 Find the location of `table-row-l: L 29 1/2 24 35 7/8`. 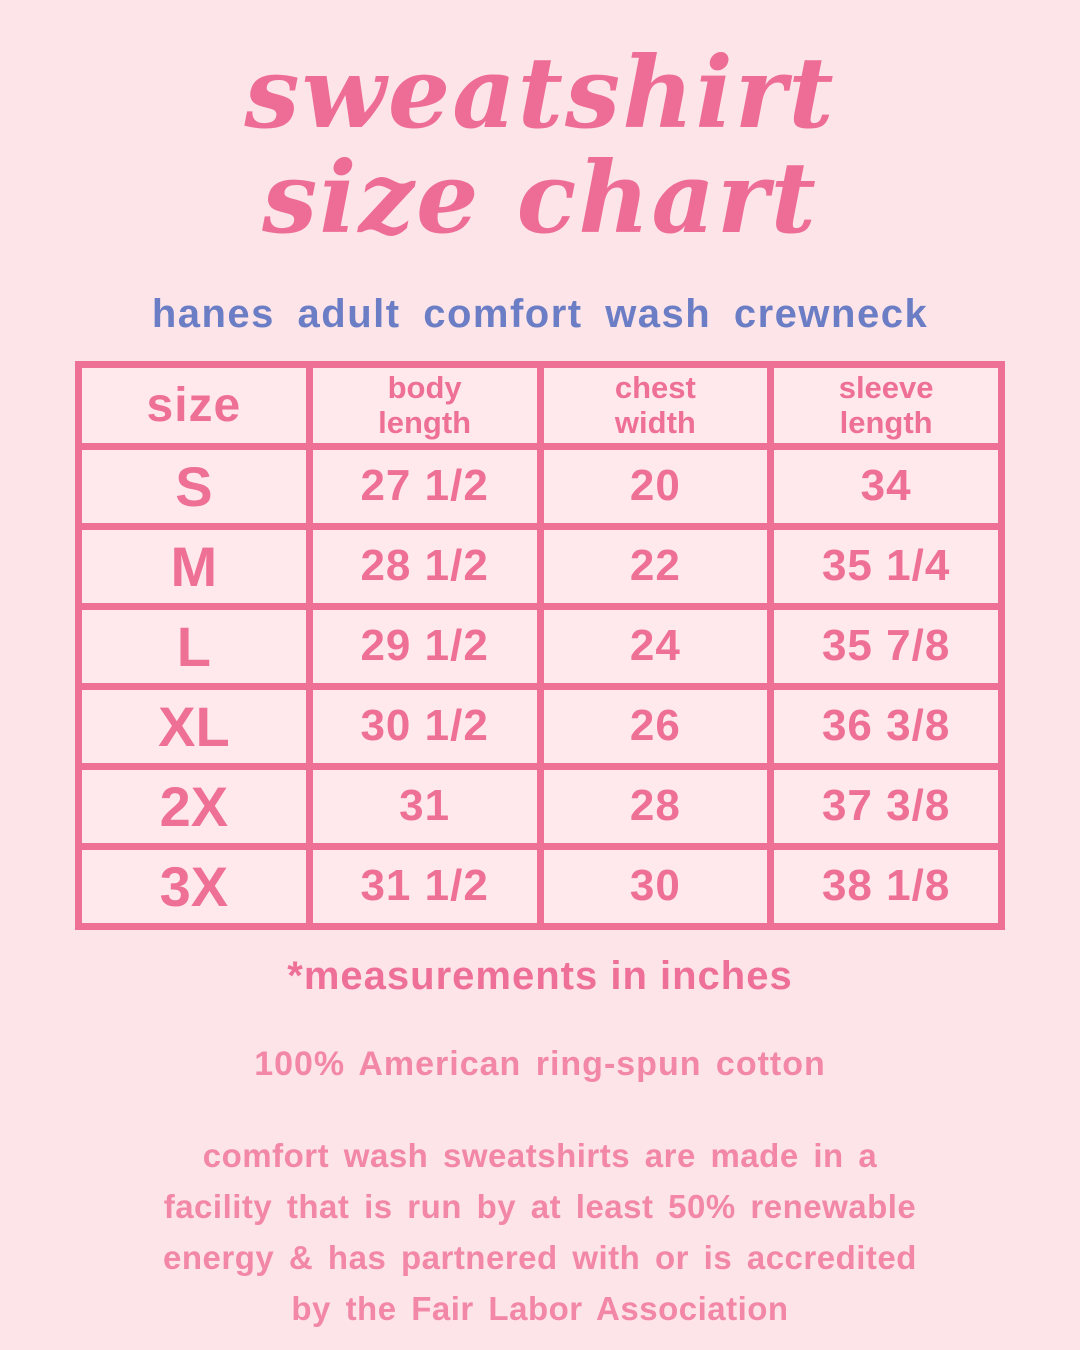

table-row-l: L 29 1/2 24 35 7/8 is located at coordinates (540, 646).